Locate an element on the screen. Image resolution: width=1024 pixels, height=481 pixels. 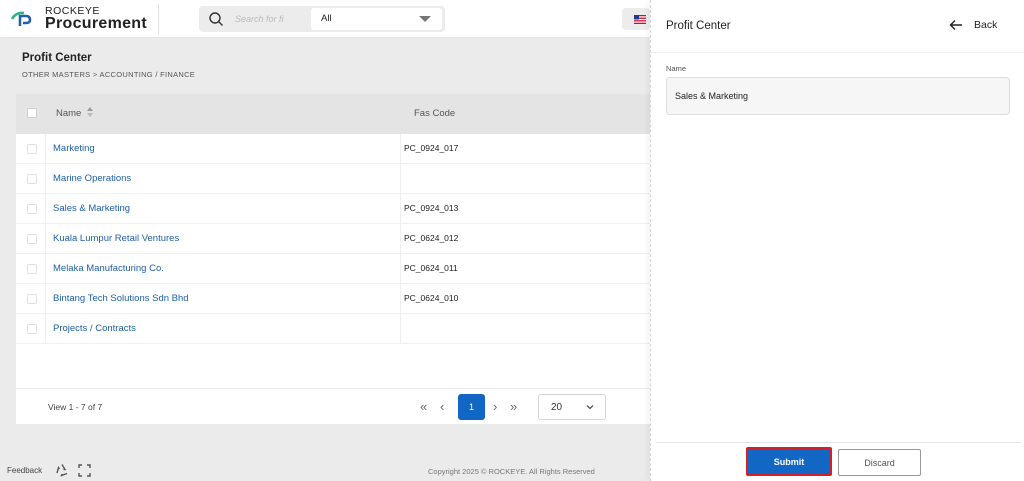
row-name-link: Sales & Marketing is located at coordinates (92, 208).